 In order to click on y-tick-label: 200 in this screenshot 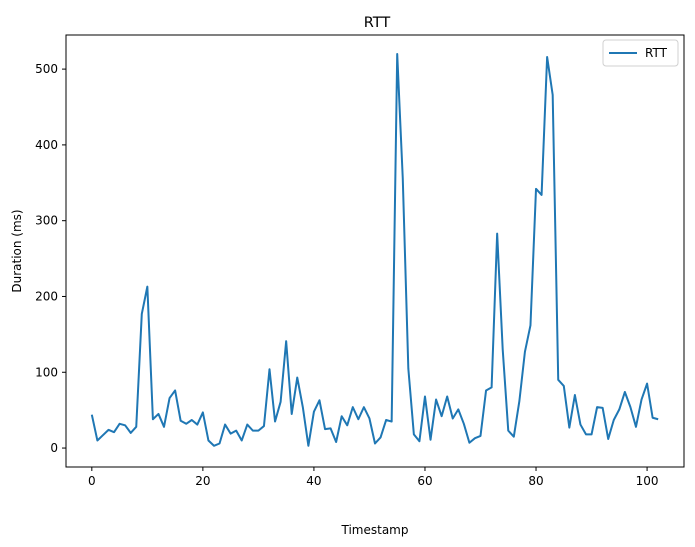, I will do `click(46, 296)`.